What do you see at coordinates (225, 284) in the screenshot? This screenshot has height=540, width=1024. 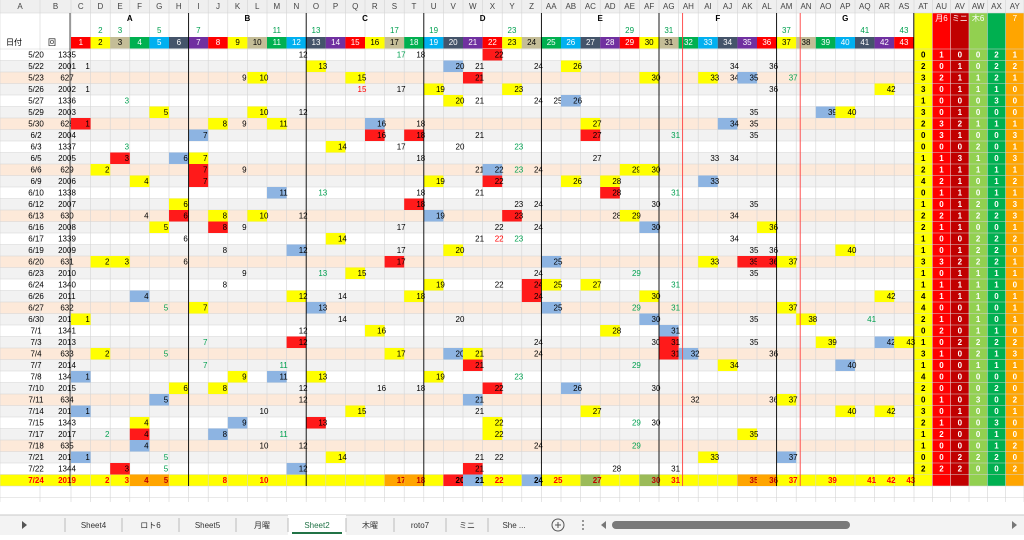 I see `number-cell: 8` at bounding box center [225, 284].